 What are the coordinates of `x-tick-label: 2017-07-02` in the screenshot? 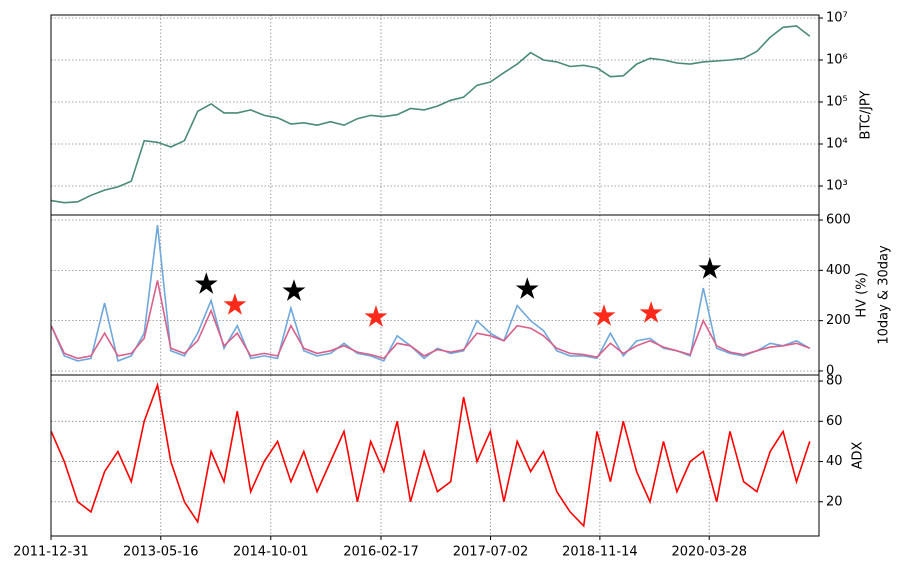 It's located at (491, 552).